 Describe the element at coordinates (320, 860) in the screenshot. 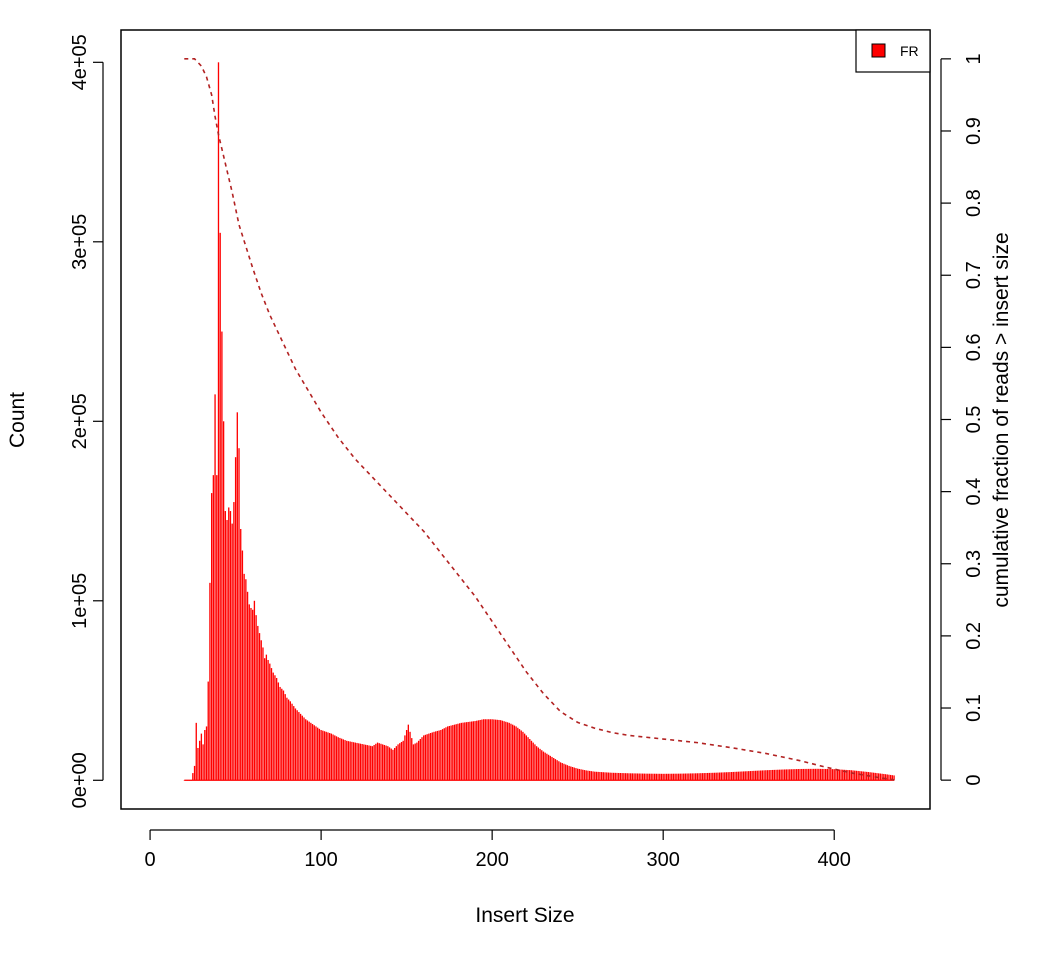

I see `x-tick-label: 100` at that location.